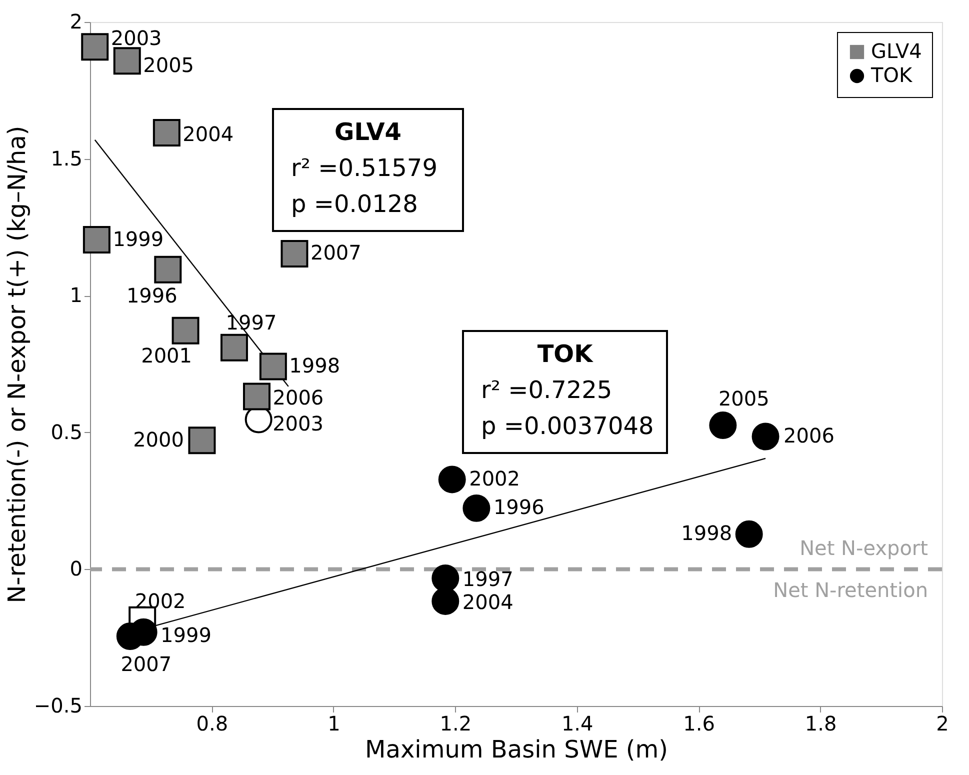 The image size is (969, 775). I want to click on x-axis-title: Maximum Basin SWE (m), so click(516, 750).